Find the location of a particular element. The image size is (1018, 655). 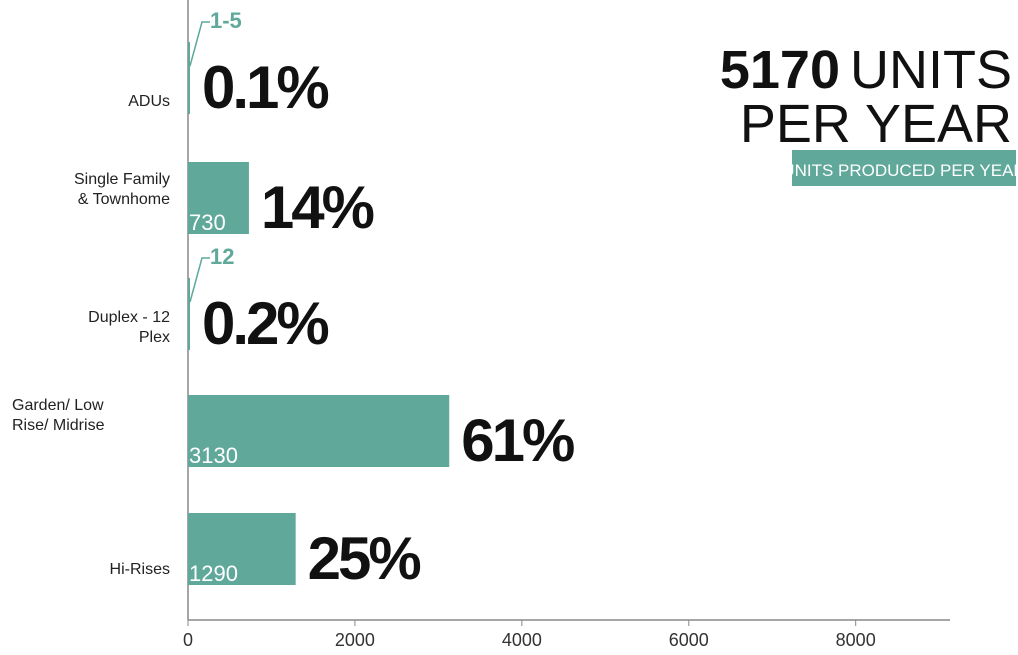

x-tick-label: 2000 is located at coordinates (355, 640).